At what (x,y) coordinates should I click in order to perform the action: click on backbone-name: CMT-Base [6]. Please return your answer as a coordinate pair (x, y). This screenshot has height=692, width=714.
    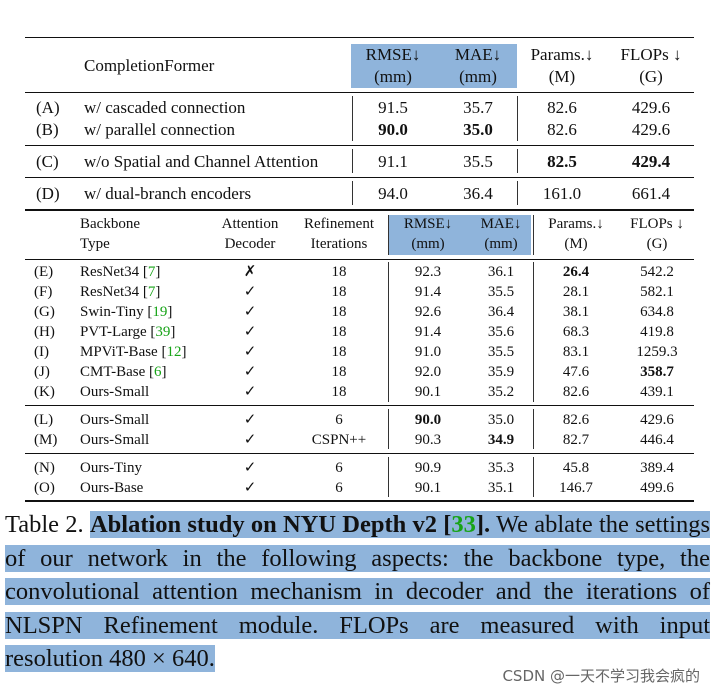
    Looking at the image, I should click on (123, 372).